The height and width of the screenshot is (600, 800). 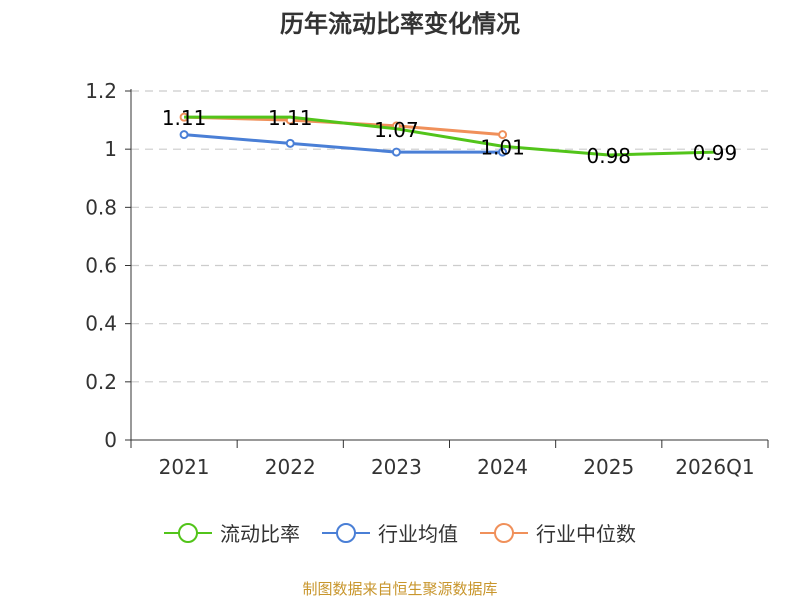 I want to click on legend-swatch-blue, so click(x=346, y=532).